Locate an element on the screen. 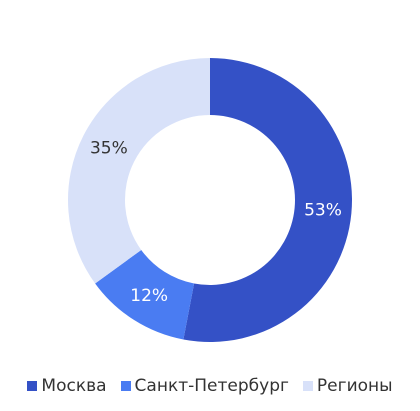 The height and width of the screenshot is (411, 420). legend-item: Регионы is located at coordinates (347, 386).